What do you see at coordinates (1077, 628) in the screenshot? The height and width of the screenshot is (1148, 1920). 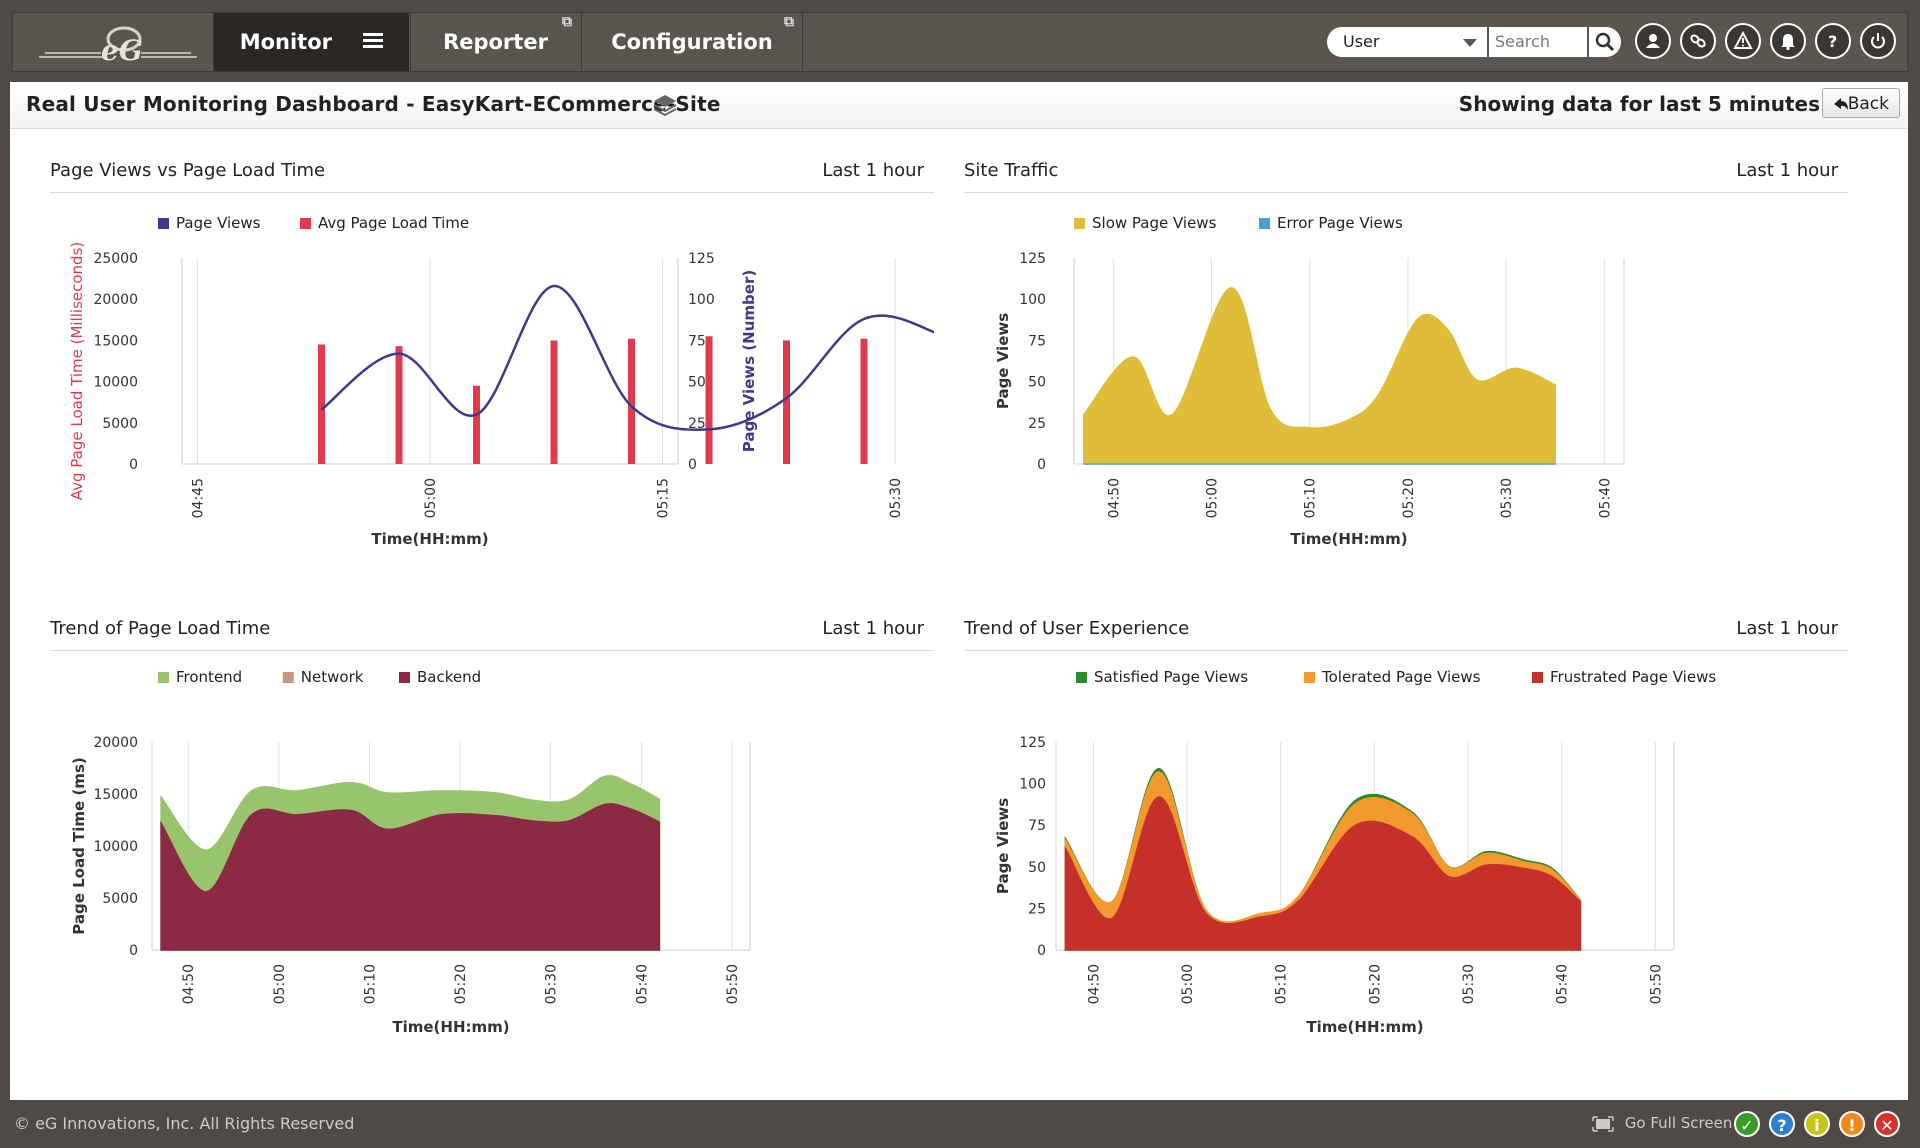 I see `panel-title: Trend of User Experience` at bounding box center [1077, 628].